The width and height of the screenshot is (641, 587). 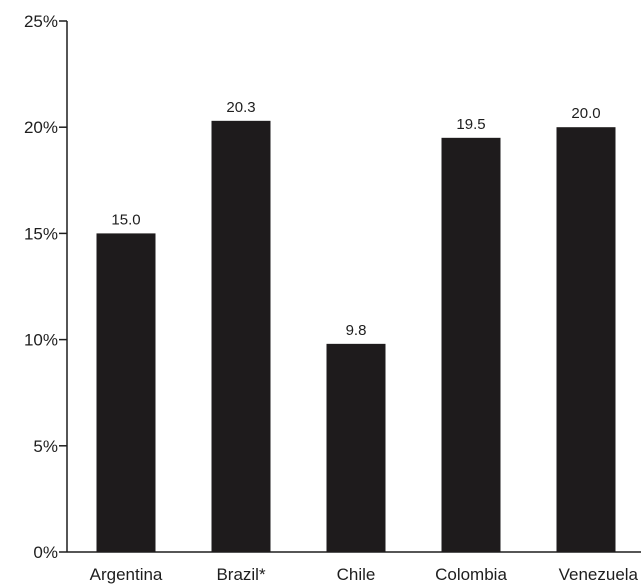 I want to click on x-category-label: Brazil*, so click(x=241, y=574).